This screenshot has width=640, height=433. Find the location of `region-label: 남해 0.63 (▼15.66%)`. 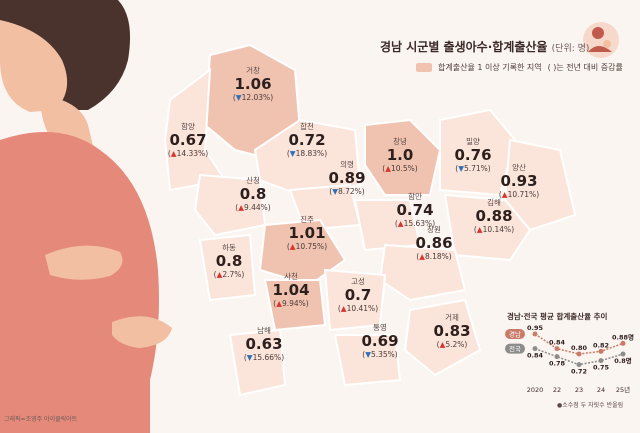

region-label: 남해 0.63 (▼15.66%) is located at coordinates (264, 344).